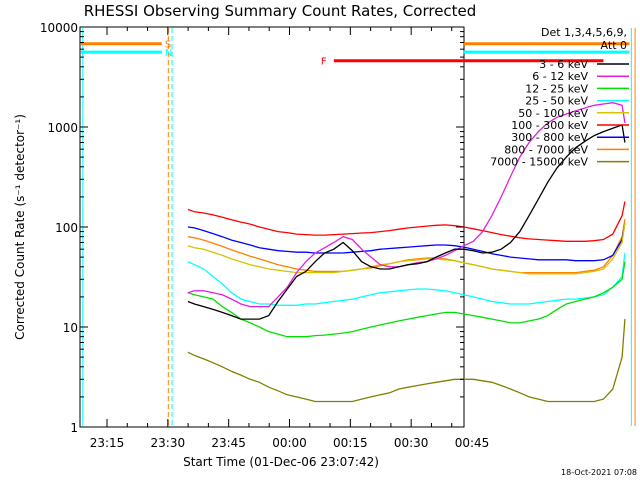 The height and width of the screenshot is (480, 640). I want to click on x-tick-label-4: 00:00, so click(289, 443).